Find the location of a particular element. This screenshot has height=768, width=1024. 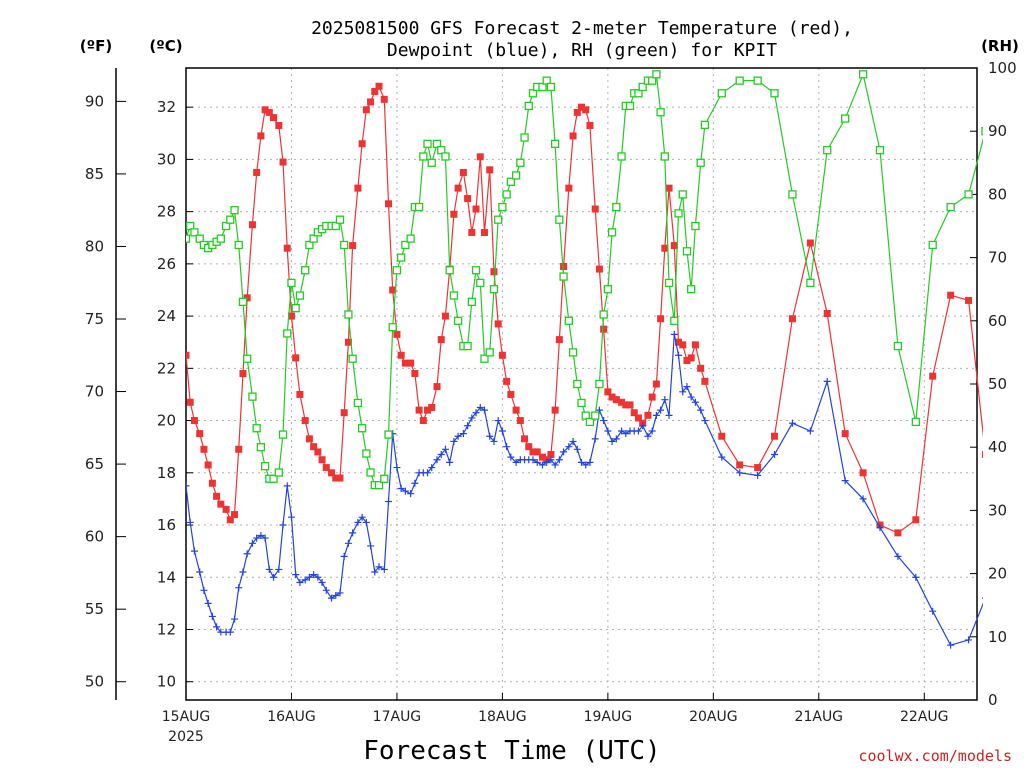

rh-tick-label: 30 is located at coordinates (997, 510).